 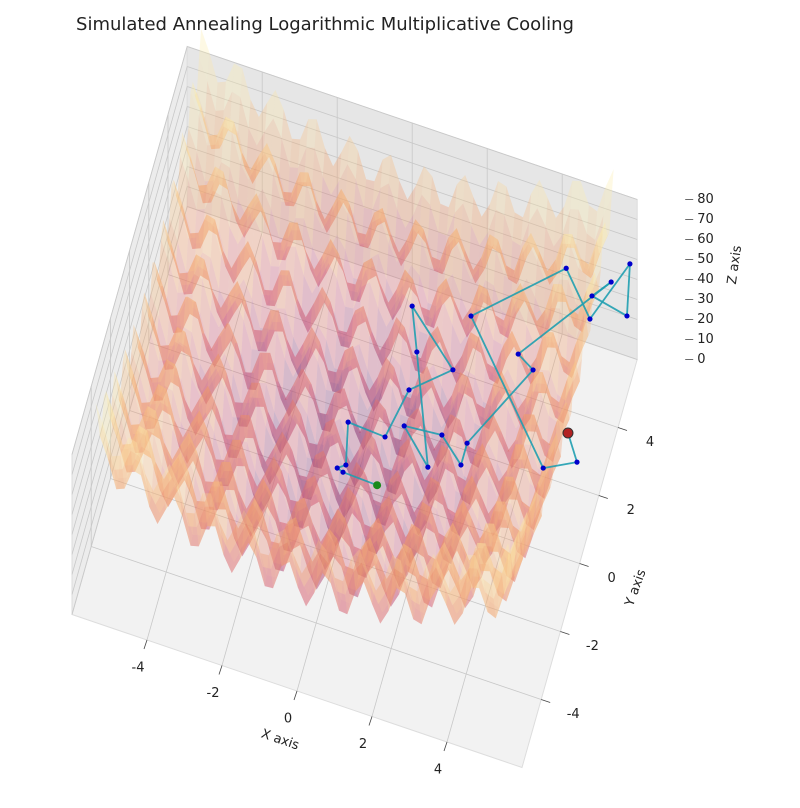 What do you see at coordinates (705, 319) in the screenshot?
I see `z-tick-label: 20` at bounding box center [705, 319].